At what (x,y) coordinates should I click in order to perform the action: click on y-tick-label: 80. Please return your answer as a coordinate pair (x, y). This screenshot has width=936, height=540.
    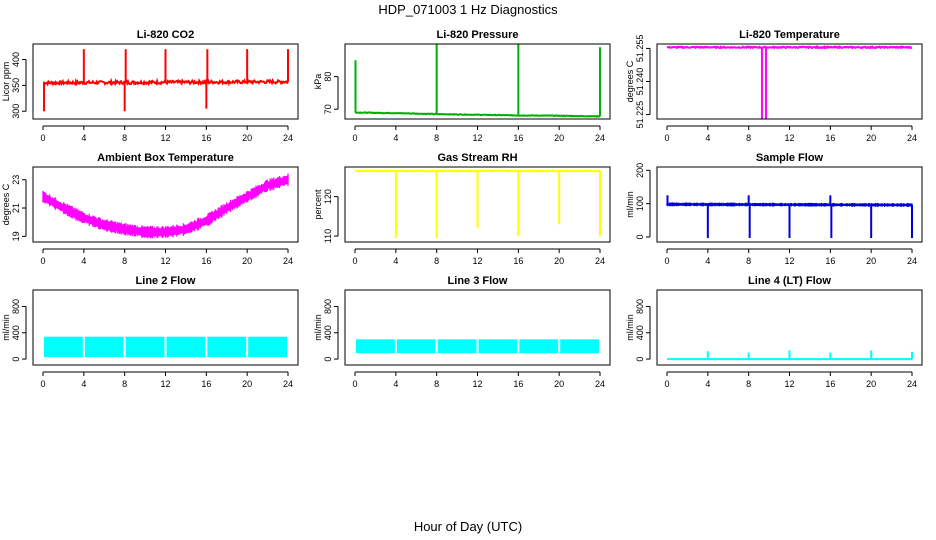
    Looking at the image, I should click on (328, 77).